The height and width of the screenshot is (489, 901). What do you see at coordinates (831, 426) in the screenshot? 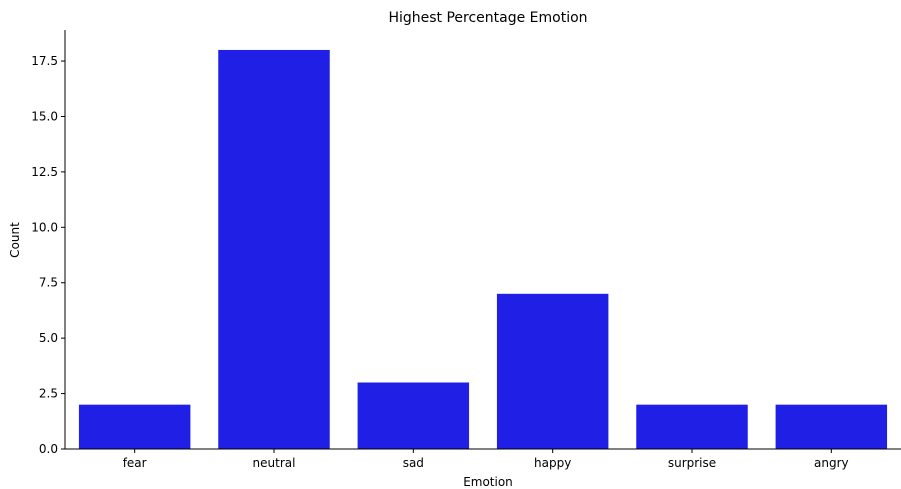
I see `bar-angry` at bounding box center [831, 426].